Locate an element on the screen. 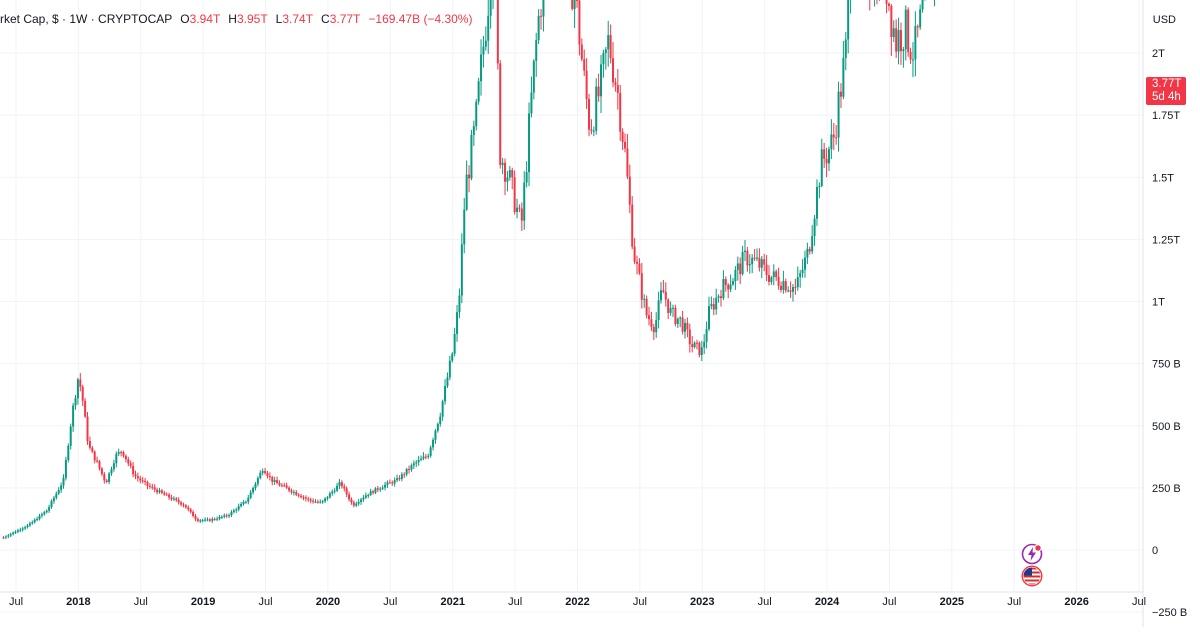 The height and width of the screenshot is (632, 1200). symbol-title: rket Cap, $ · 1W · CRYPTOCAP is located at coordinates (86, 19).